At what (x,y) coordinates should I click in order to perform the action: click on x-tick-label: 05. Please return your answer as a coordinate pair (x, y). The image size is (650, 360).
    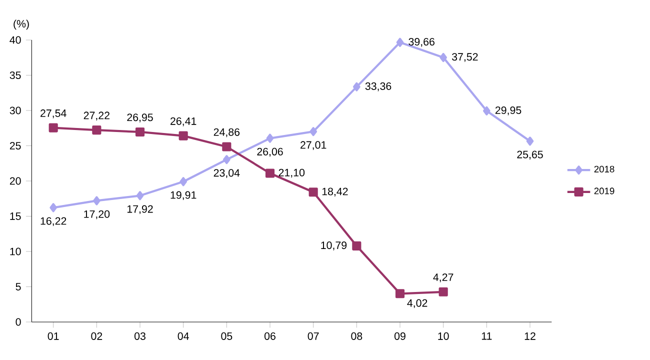
    Looking at the image, I should click on (226, 336).